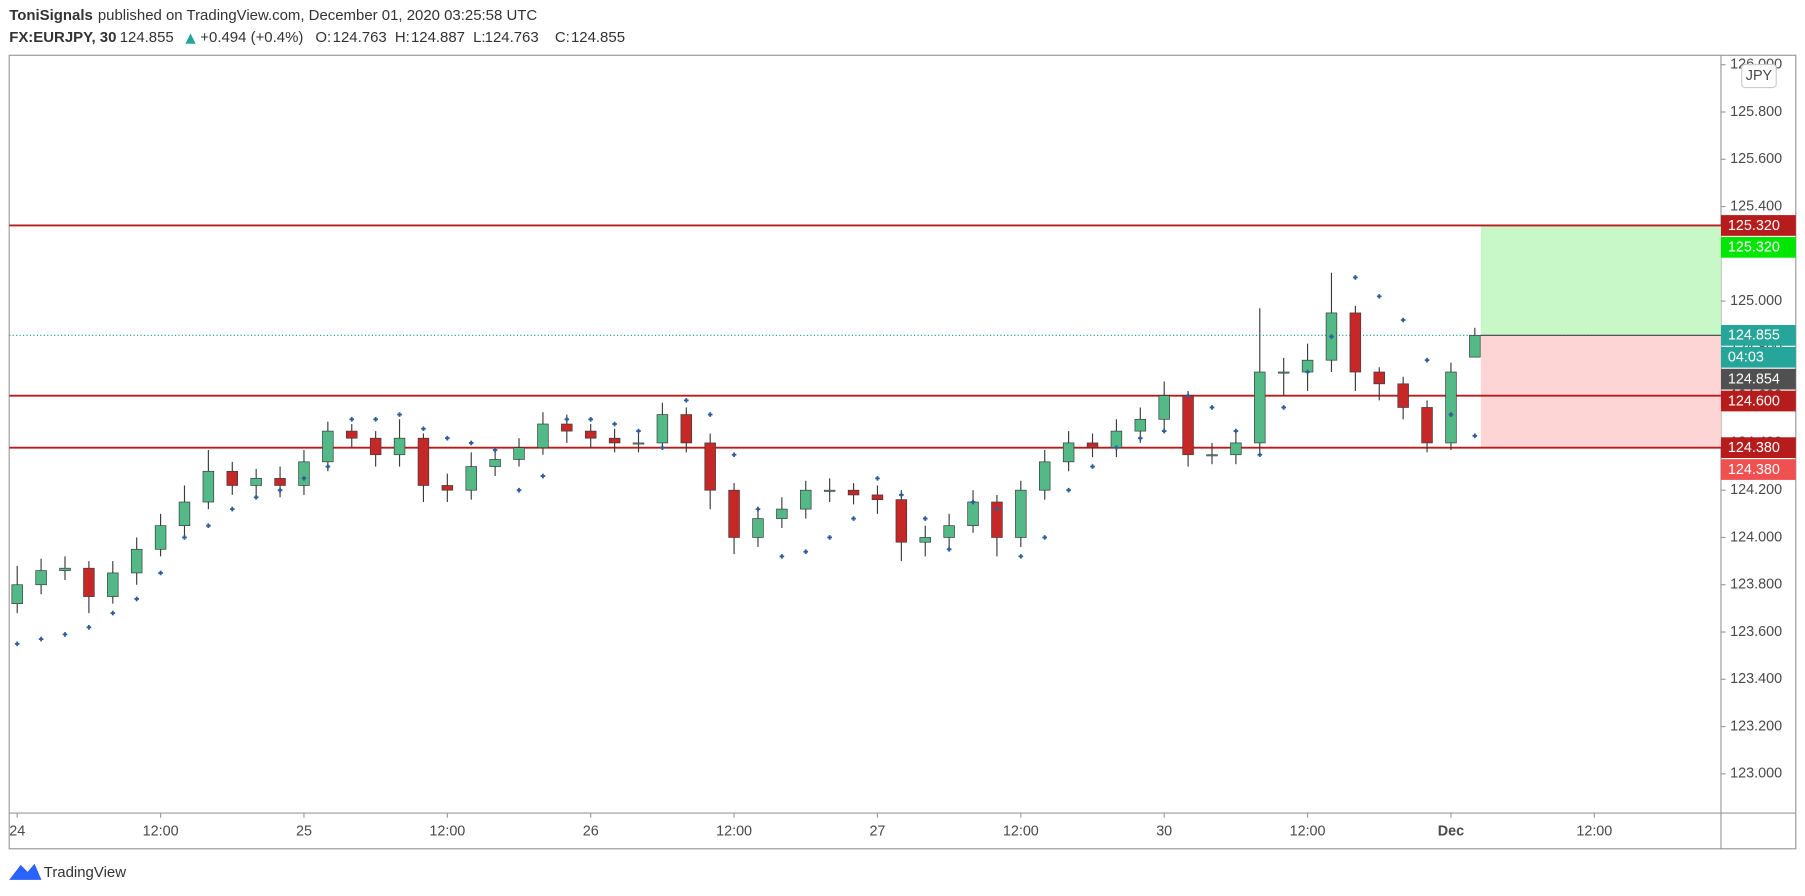  I want to click on price-tag: 124.380, so click(1758, 448).